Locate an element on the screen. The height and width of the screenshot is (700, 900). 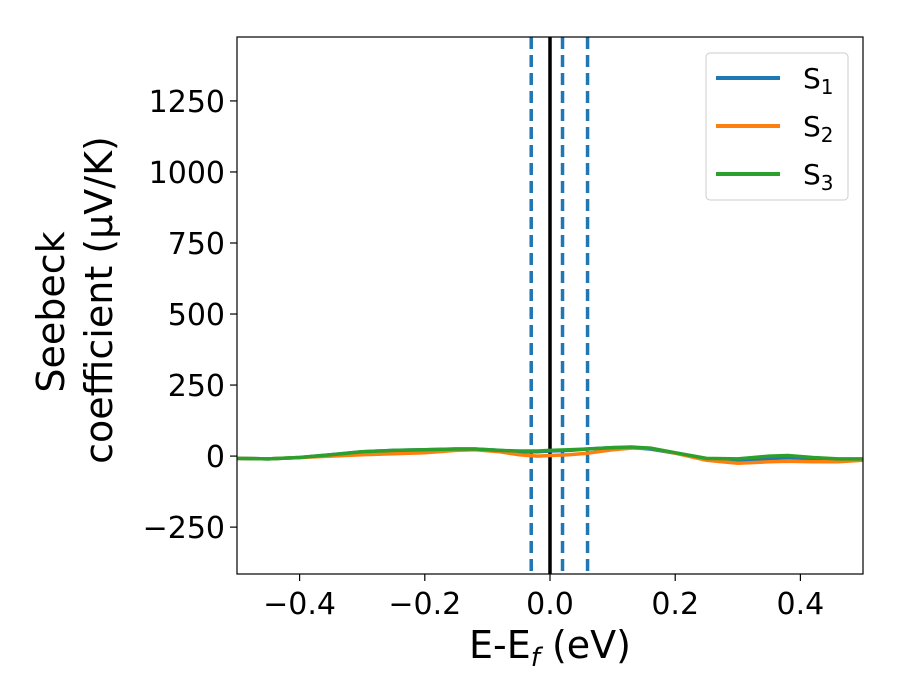
legend-label-s2: S2 is located at coordinates (818, 128).